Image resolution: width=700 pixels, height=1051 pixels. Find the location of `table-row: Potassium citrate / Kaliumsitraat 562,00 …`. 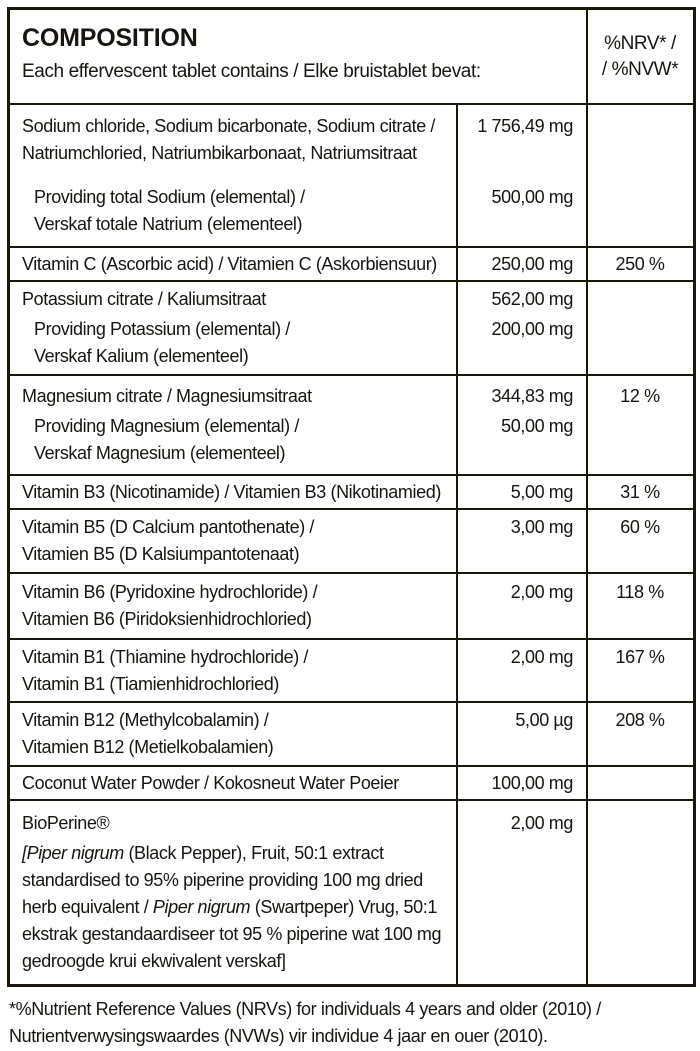

table-row: Potassium citrate / Kaliumsitraat 562,00 … is located at coordinates (351, 327).